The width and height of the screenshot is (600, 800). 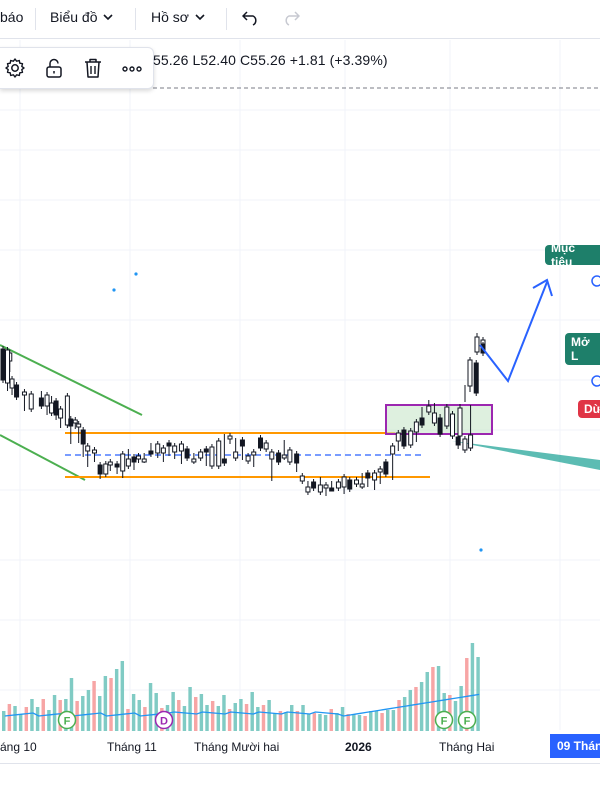 What do you see at coordinates (358, 747) in the screenshot?
I see `x-axis-label: 2026` at bounding box center [358, 747].